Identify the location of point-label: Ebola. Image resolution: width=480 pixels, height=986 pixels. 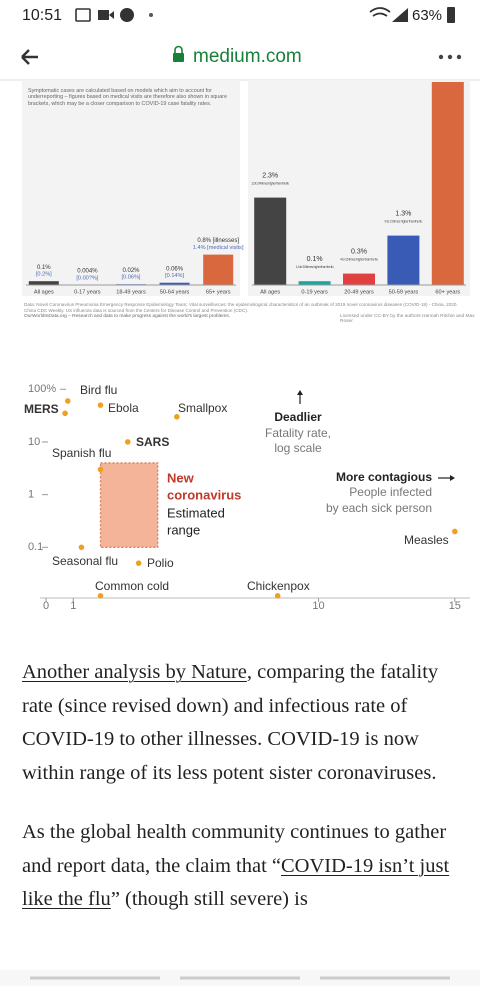
(123, 408).